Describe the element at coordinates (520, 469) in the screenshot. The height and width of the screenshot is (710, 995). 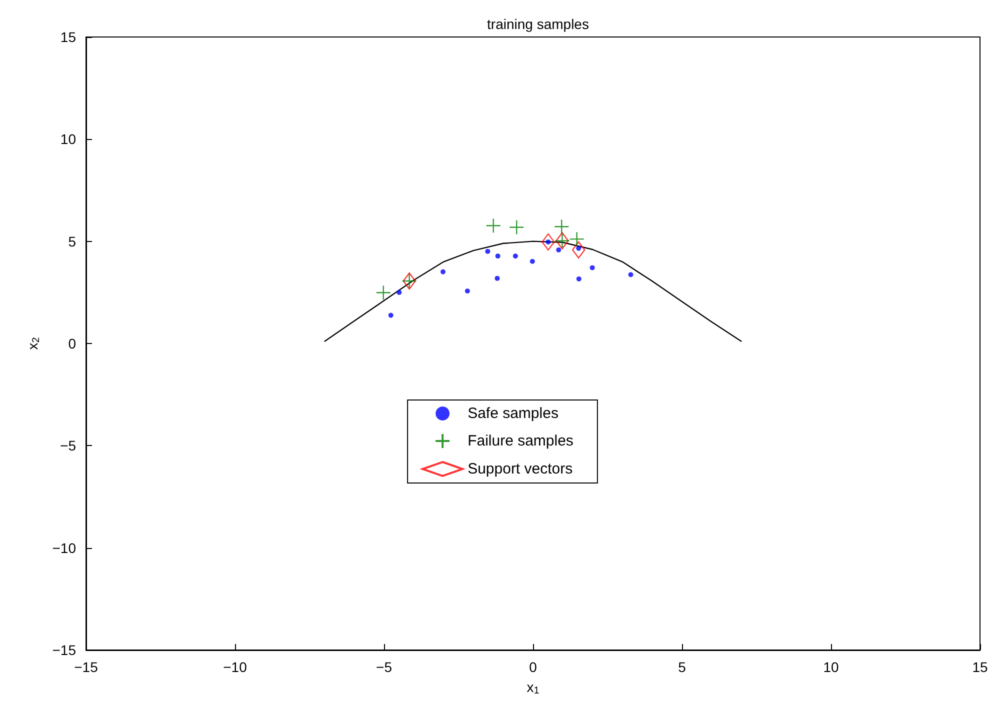
I see `legend-label: Support vectors` at that location.